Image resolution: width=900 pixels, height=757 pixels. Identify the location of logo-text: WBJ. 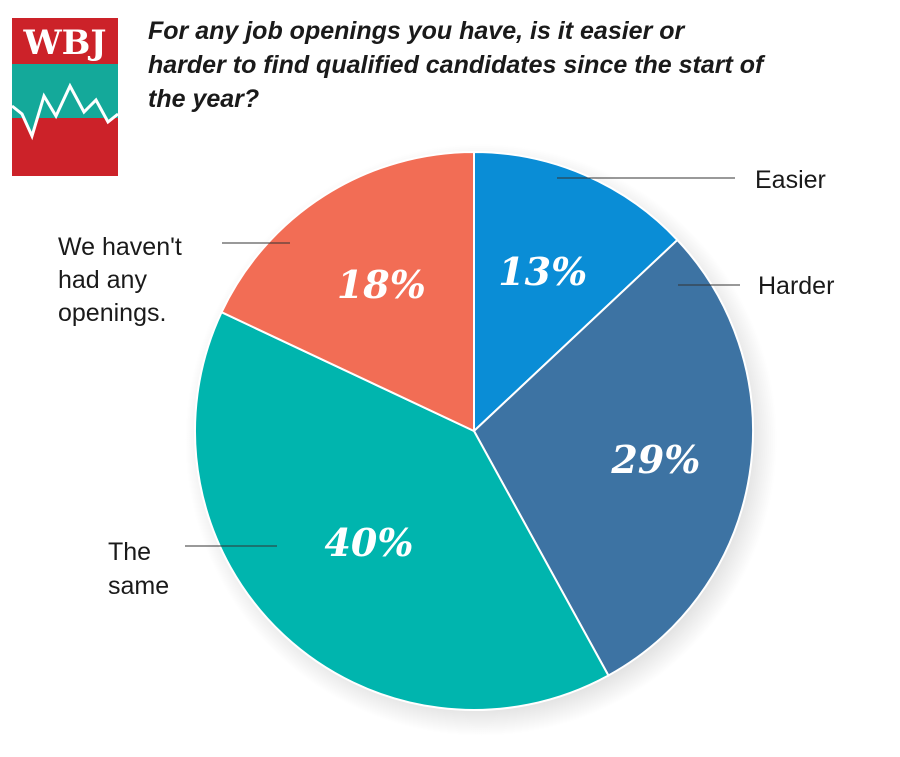
(64, 43).